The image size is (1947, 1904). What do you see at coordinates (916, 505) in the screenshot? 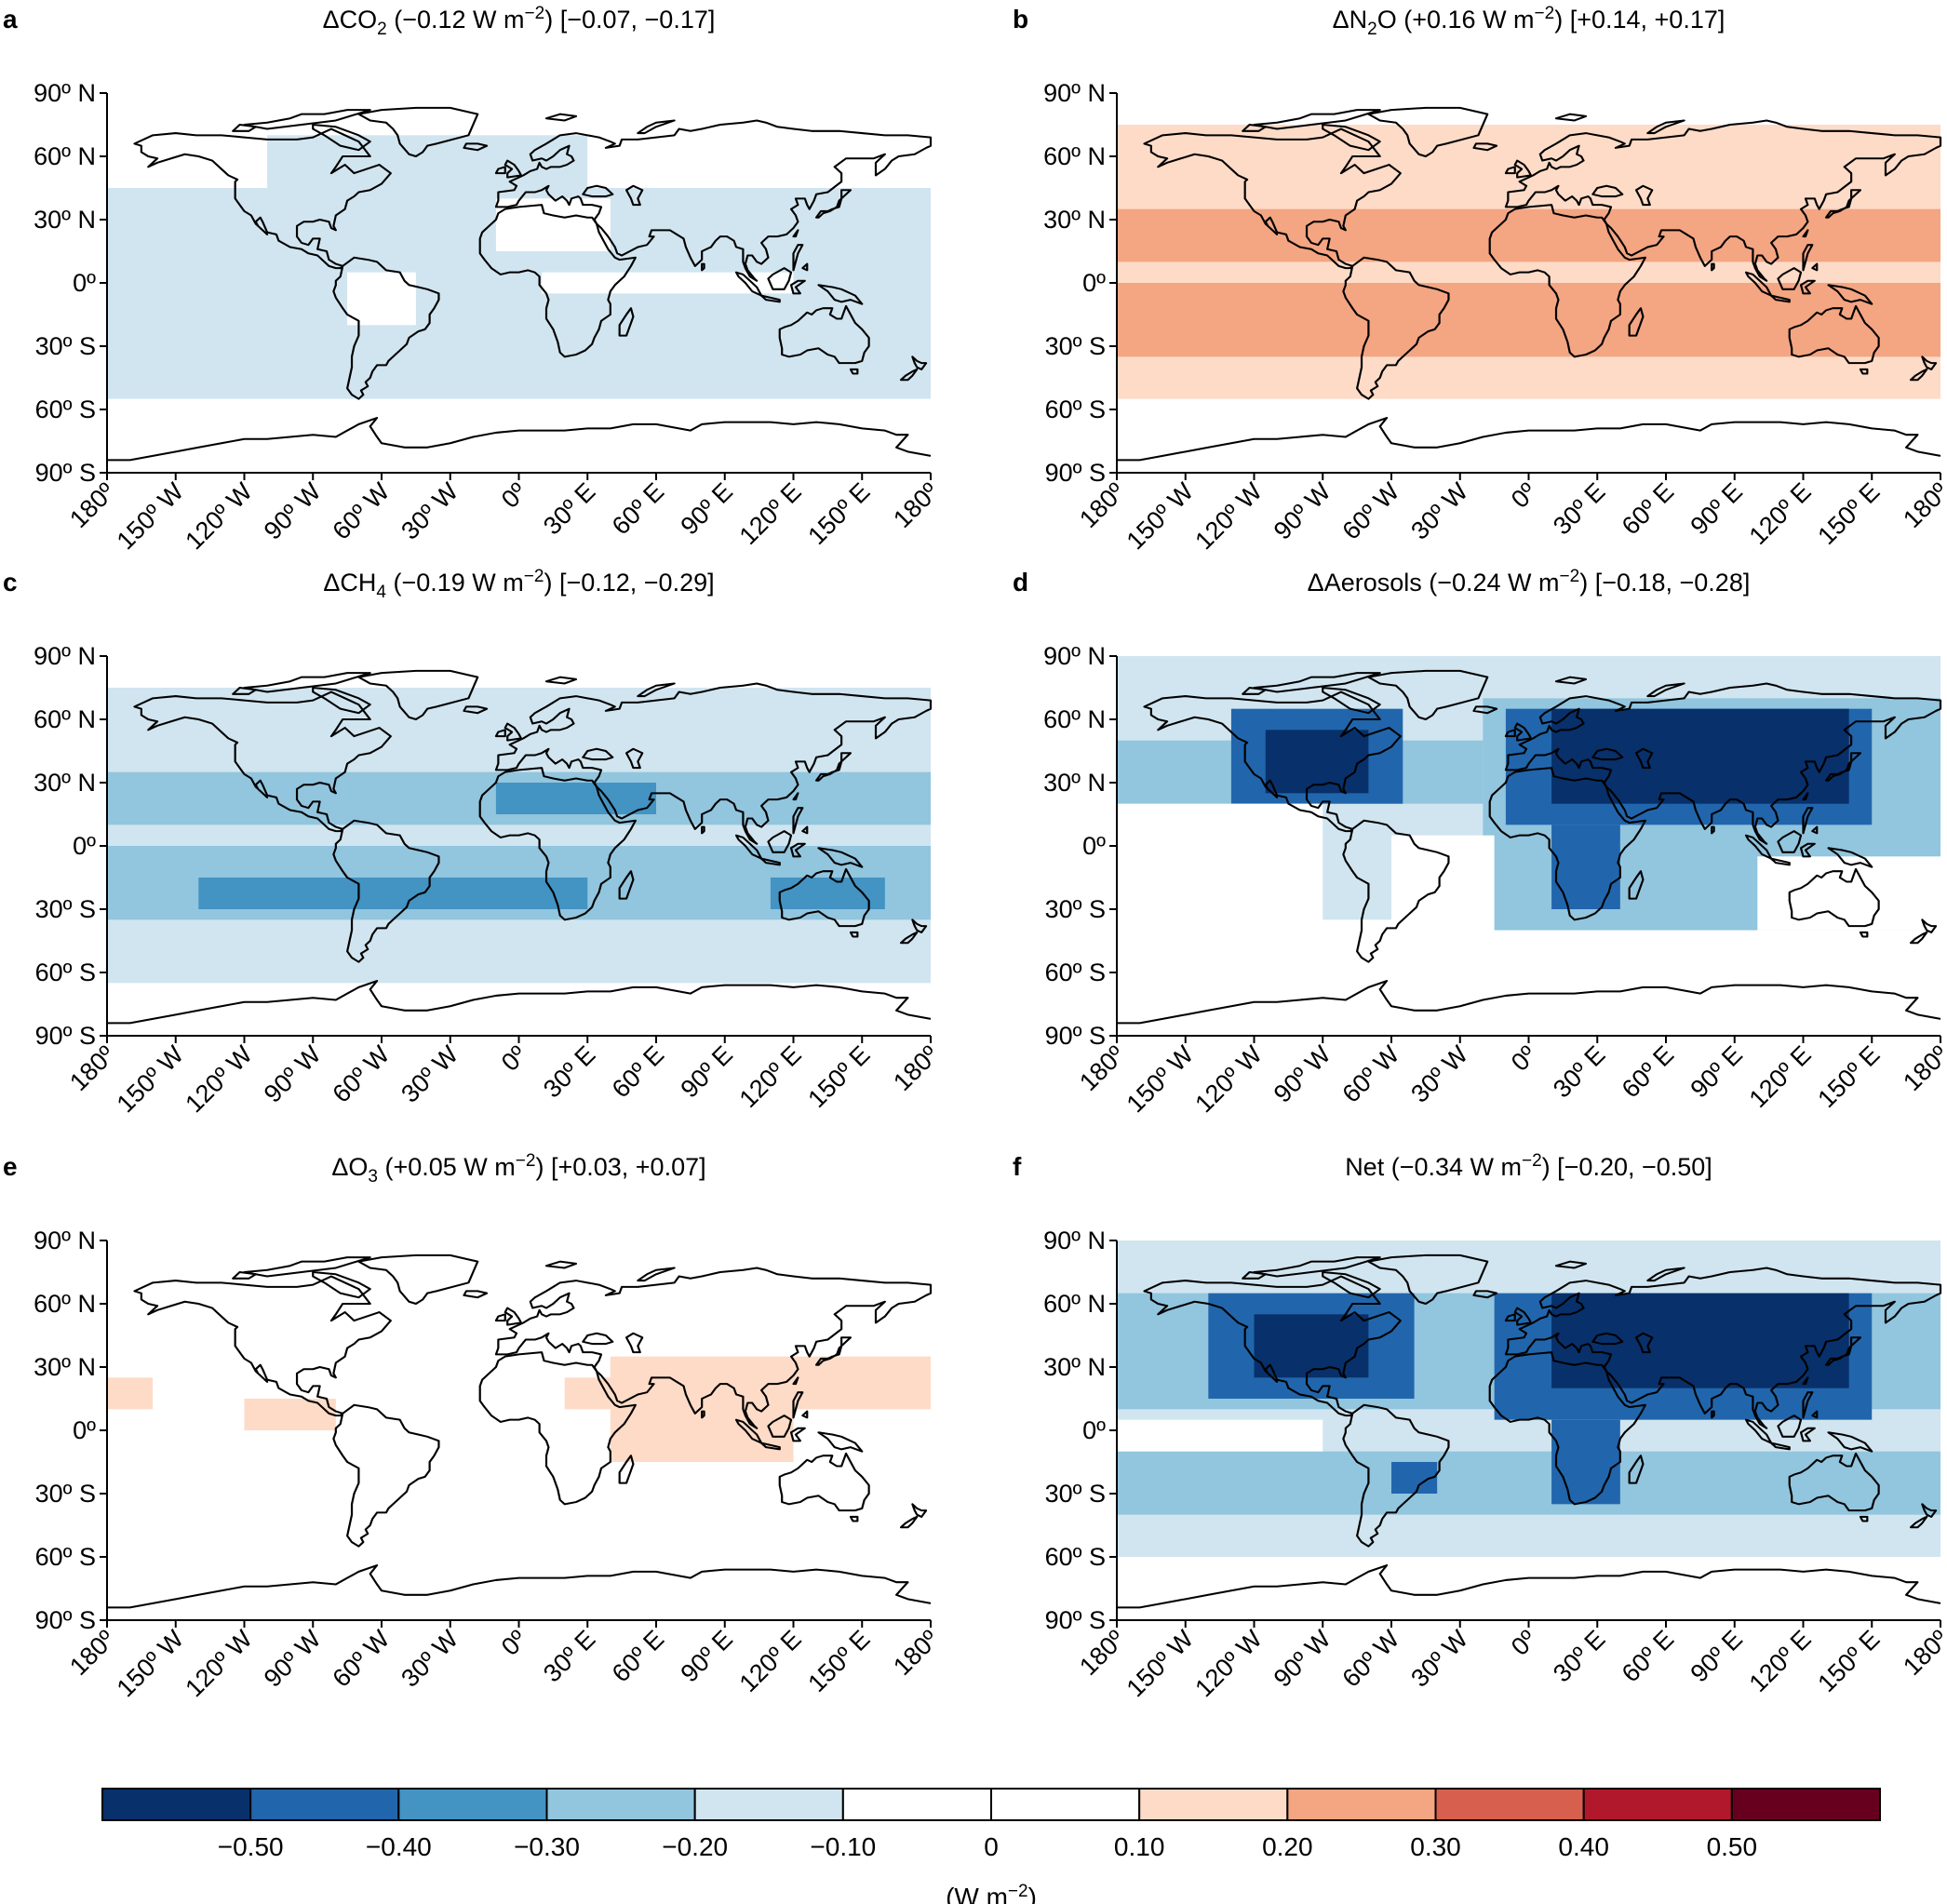
I see `x-tick-label-a-12: 180º` at bounding box center [916, 505].